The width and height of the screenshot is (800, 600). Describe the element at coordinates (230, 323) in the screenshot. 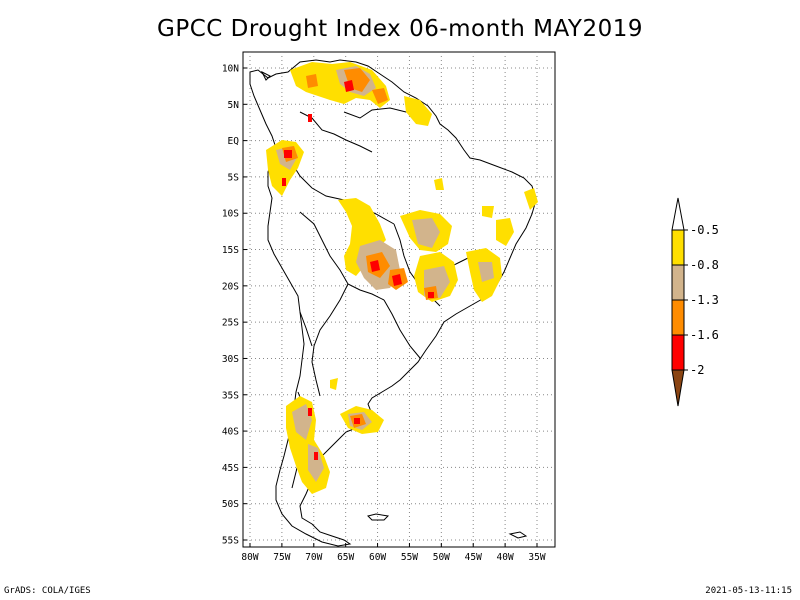

I see `lat-label: 25S` at that location.